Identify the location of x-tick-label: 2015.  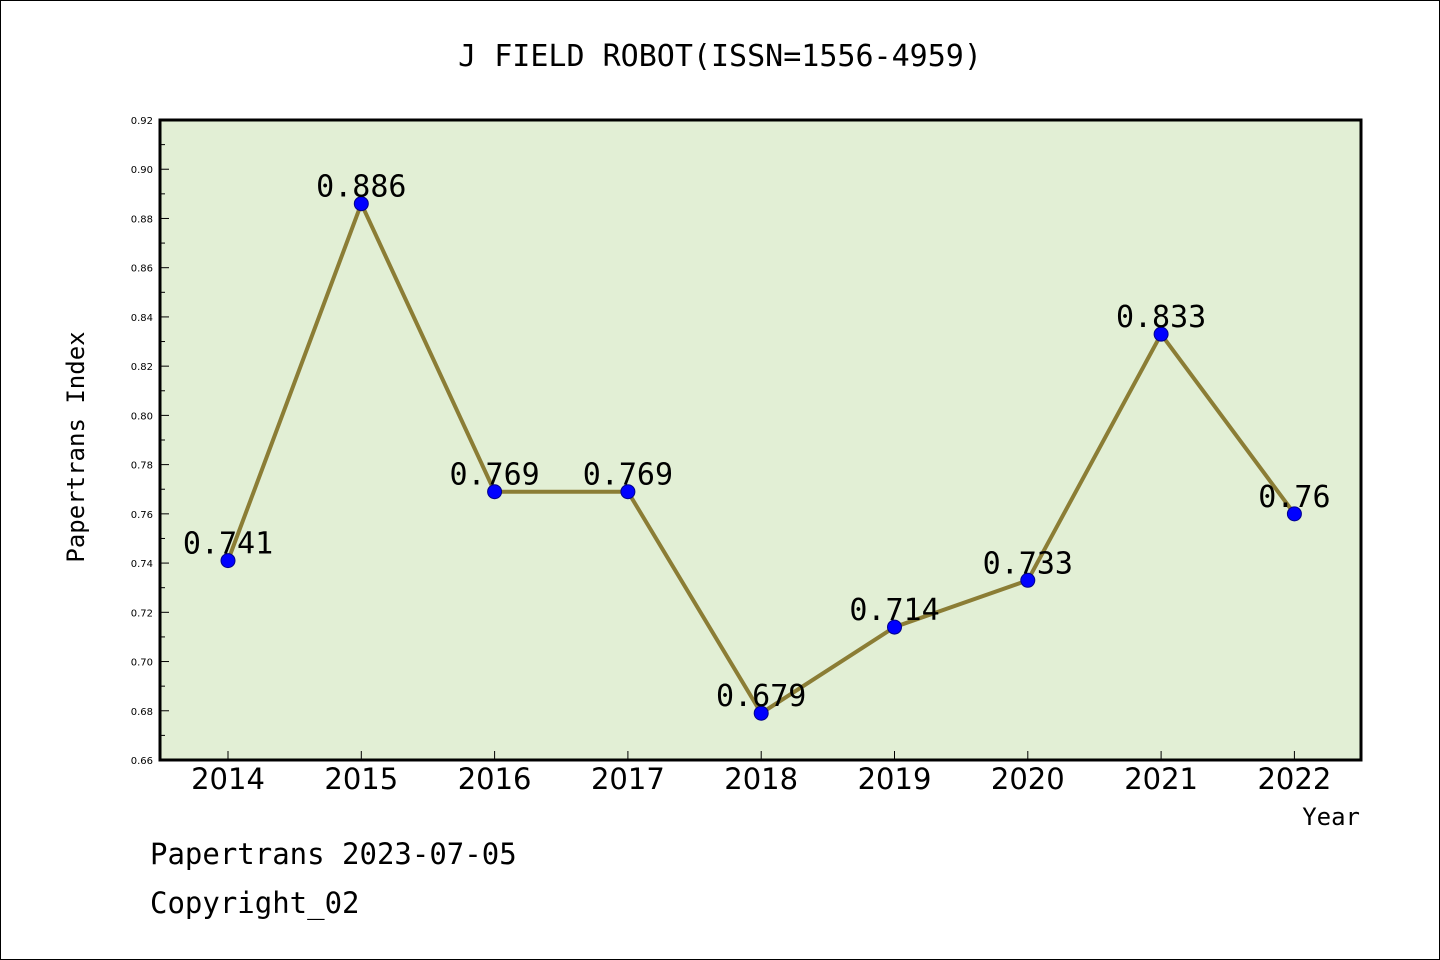
(361, 779).